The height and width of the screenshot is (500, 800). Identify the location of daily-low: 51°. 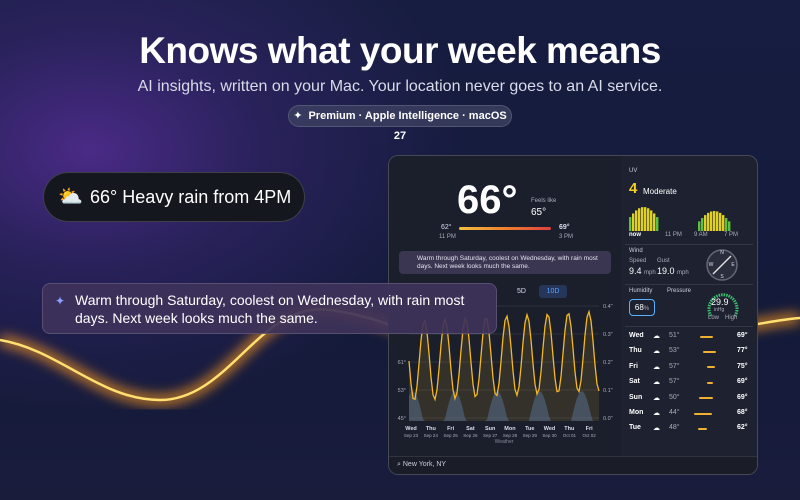
(674, 335).